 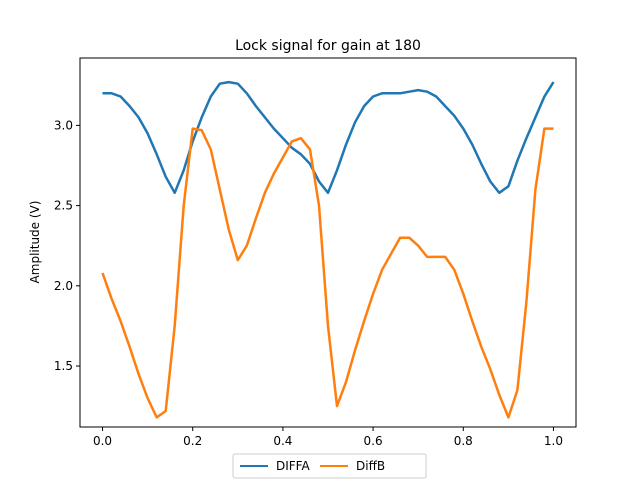 What do you see at coordinates (328, 437) in the screenshot?
I see `x-axis: 0.0 0.2 0.4 0.6 0.8 1.0` at bounding box center [328, 437].